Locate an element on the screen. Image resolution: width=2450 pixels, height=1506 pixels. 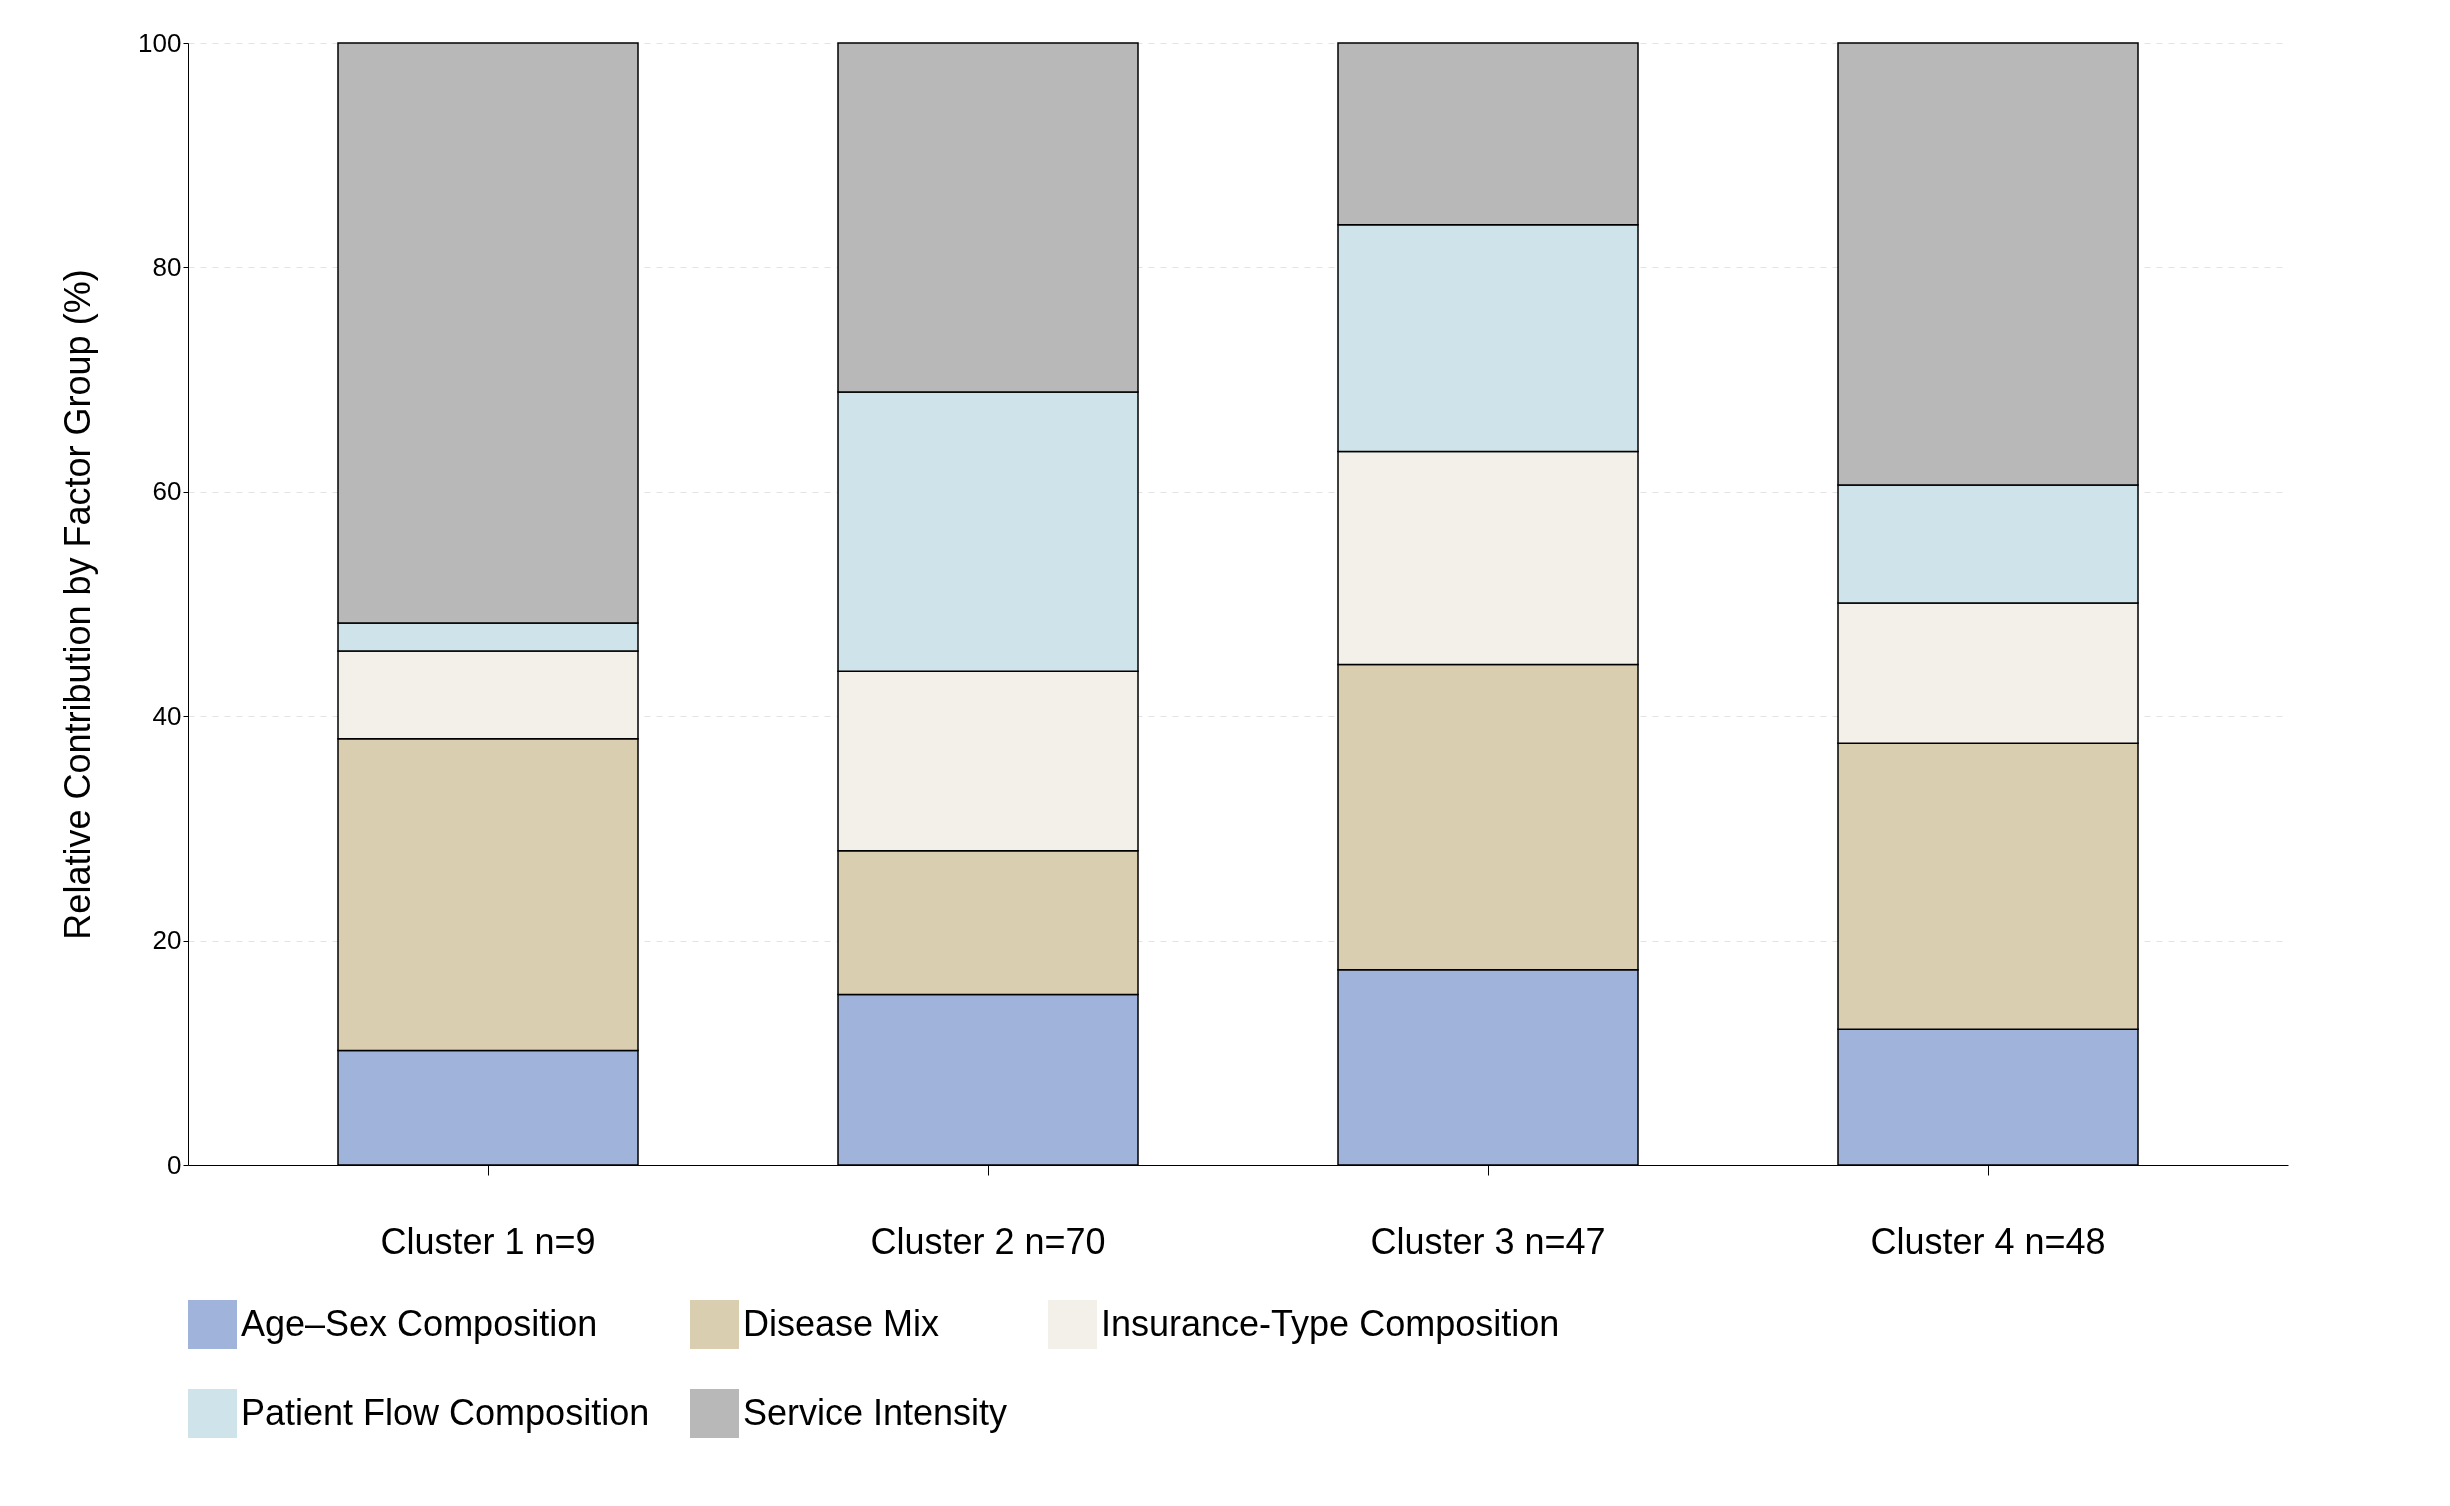
y-tick-label: 100 is located at coordinates (160, 42).